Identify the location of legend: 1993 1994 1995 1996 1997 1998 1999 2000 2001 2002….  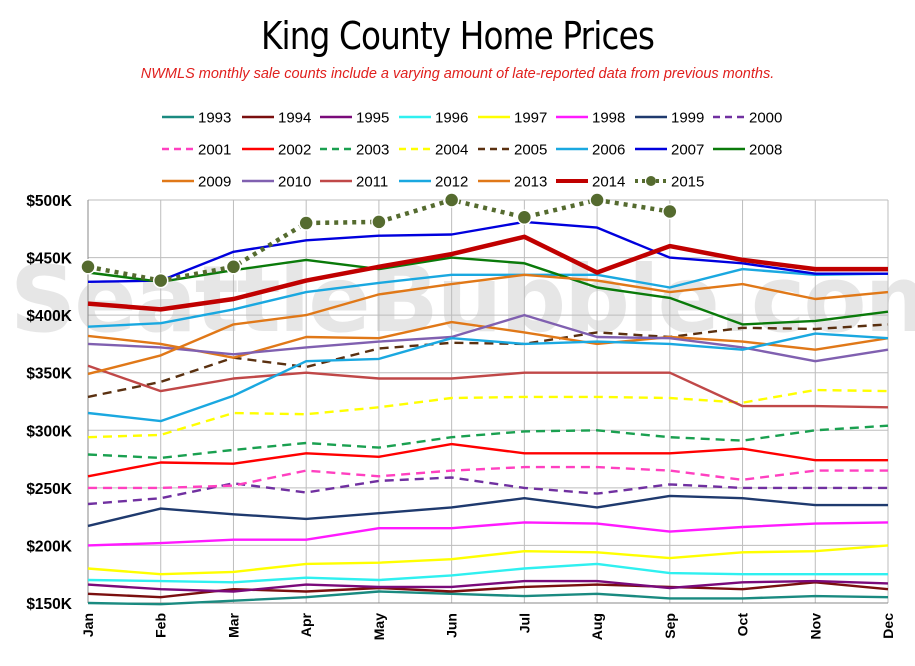
(472, 150).